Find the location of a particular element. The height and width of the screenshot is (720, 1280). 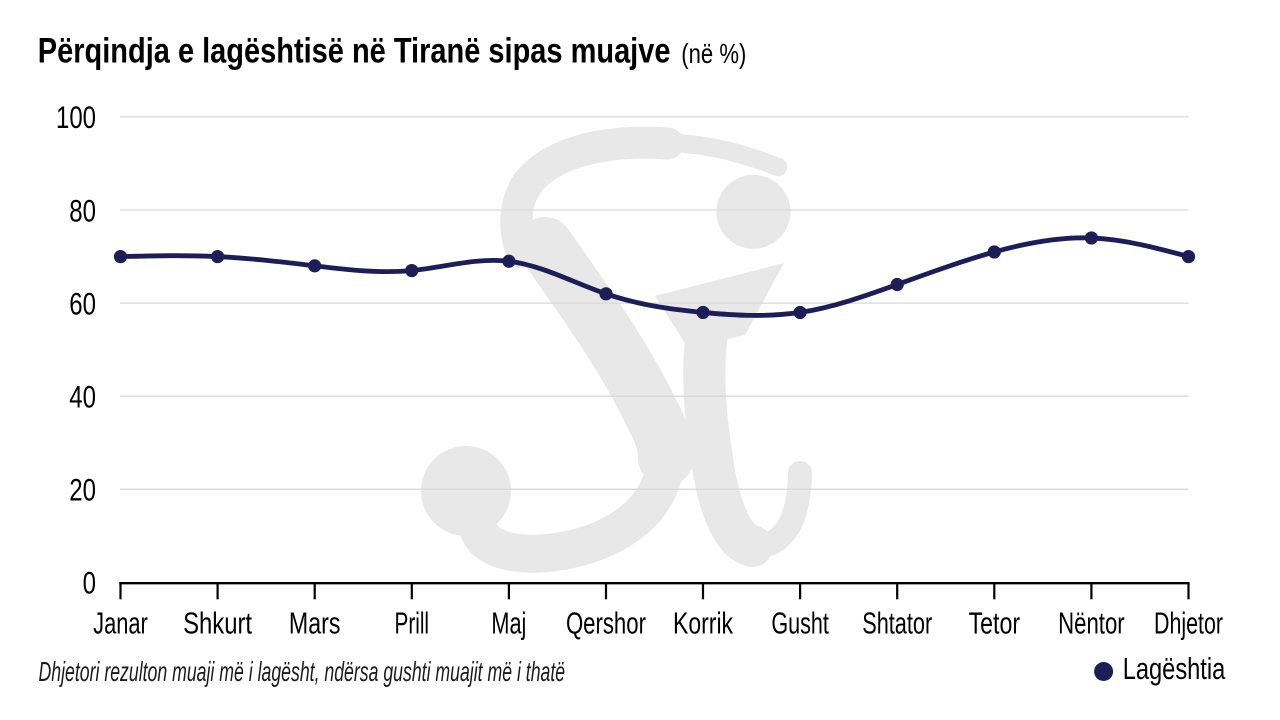

svg-text: Dhjetor is located at coordinates (1188, 623).